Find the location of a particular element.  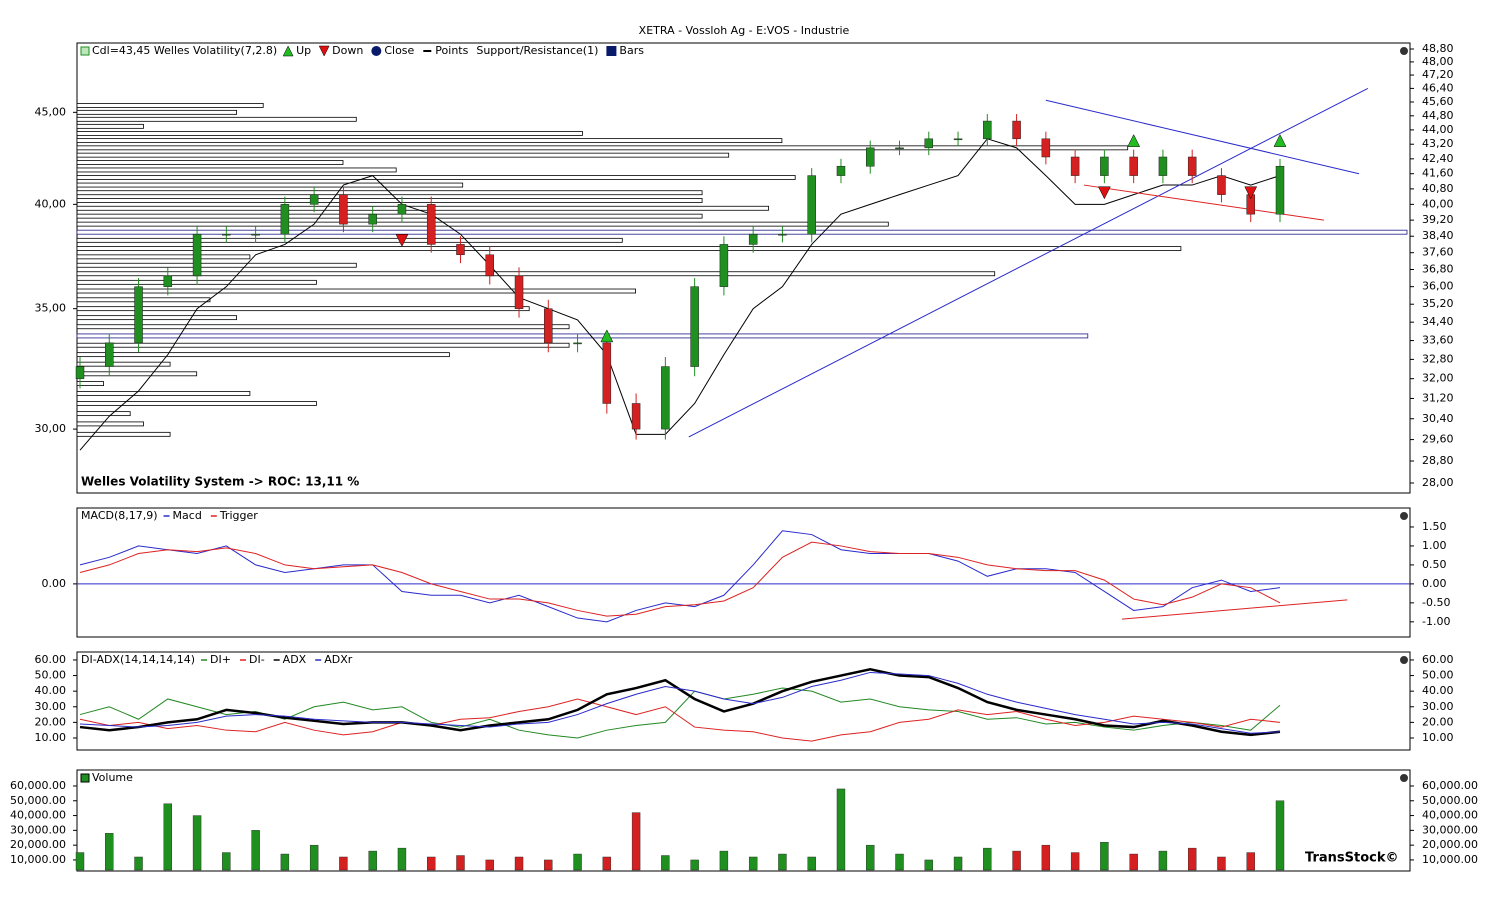

y-tick-label: 50.00 is located at coordinates (51, 675).